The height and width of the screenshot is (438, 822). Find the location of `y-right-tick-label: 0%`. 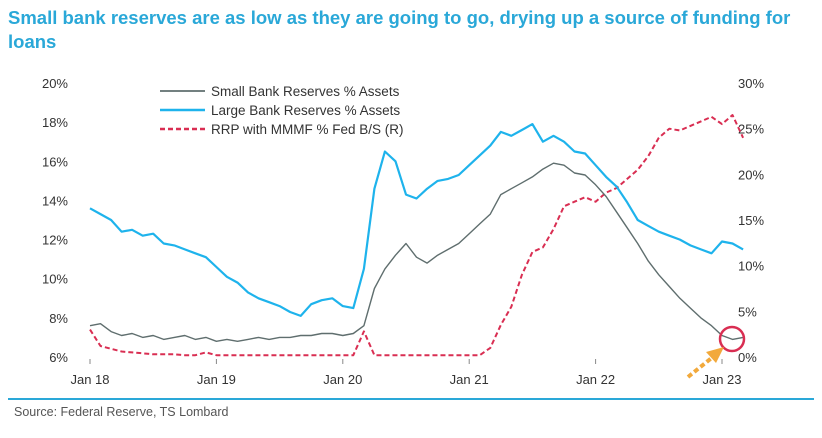

y-right-tick-label: 0% is located at coordinates (747, 357).